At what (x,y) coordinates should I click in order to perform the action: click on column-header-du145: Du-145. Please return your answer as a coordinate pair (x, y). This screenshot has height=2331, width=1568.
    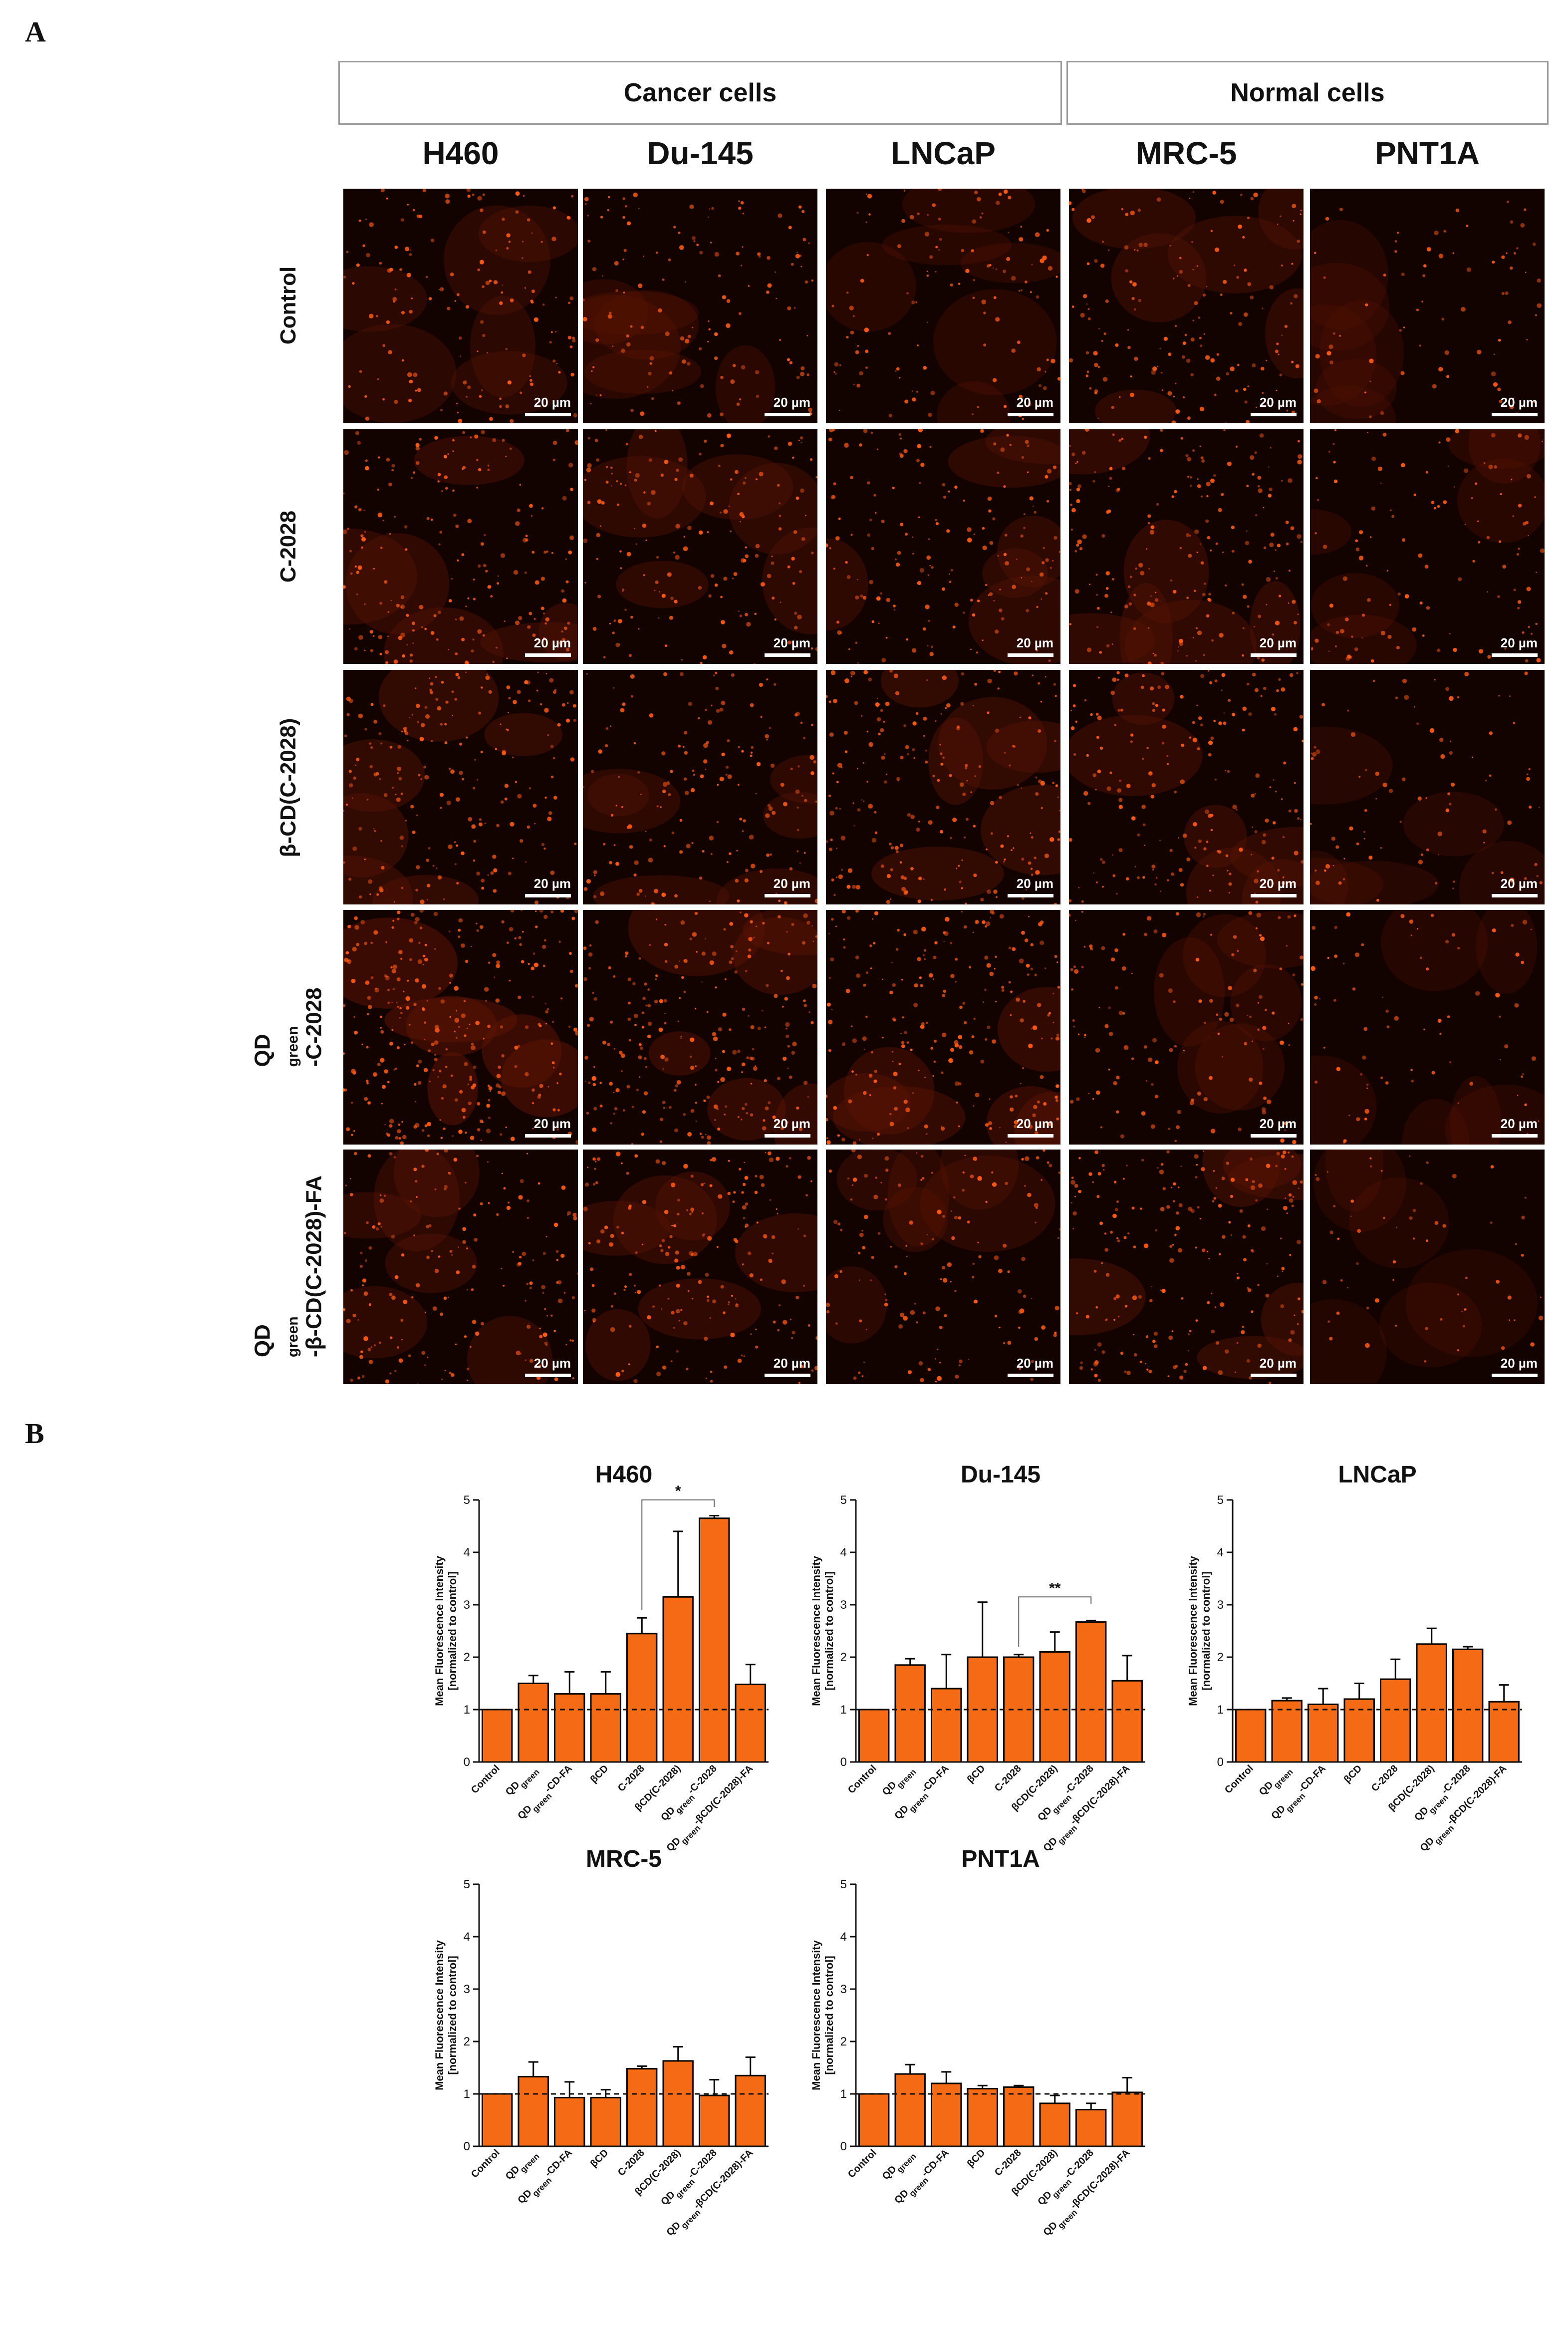
    Looking at the image, I should click on (700, 153).